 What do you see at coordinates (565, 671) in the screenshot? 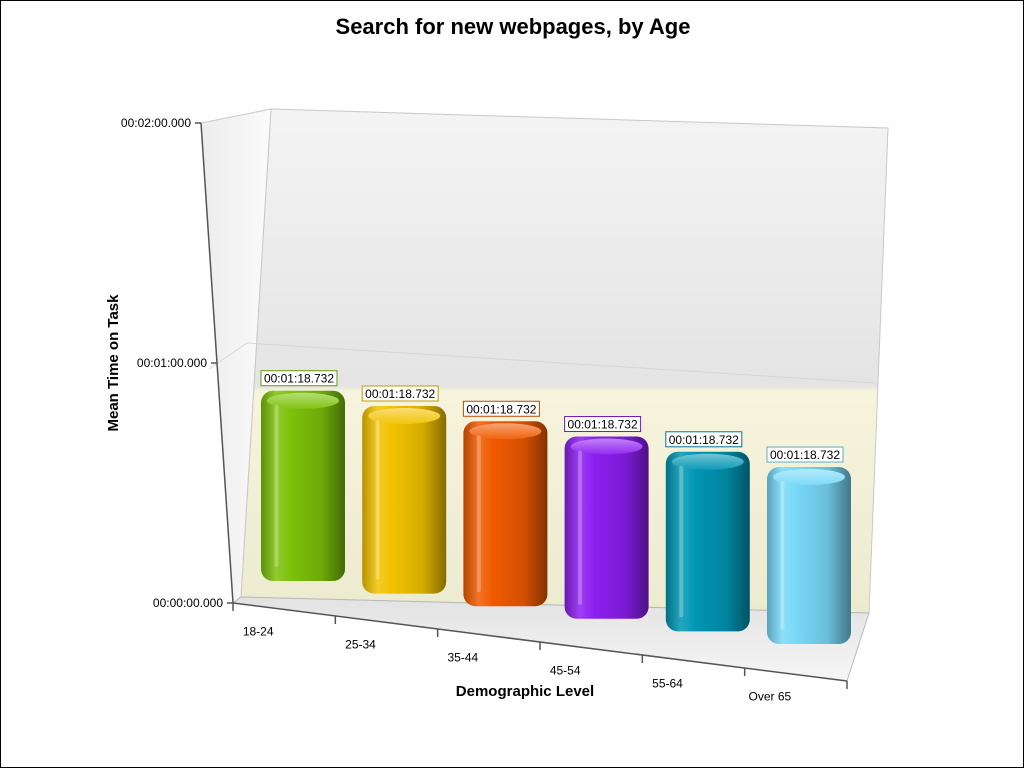
I see `category-label: 45-54` at bounding box center [565, 671].